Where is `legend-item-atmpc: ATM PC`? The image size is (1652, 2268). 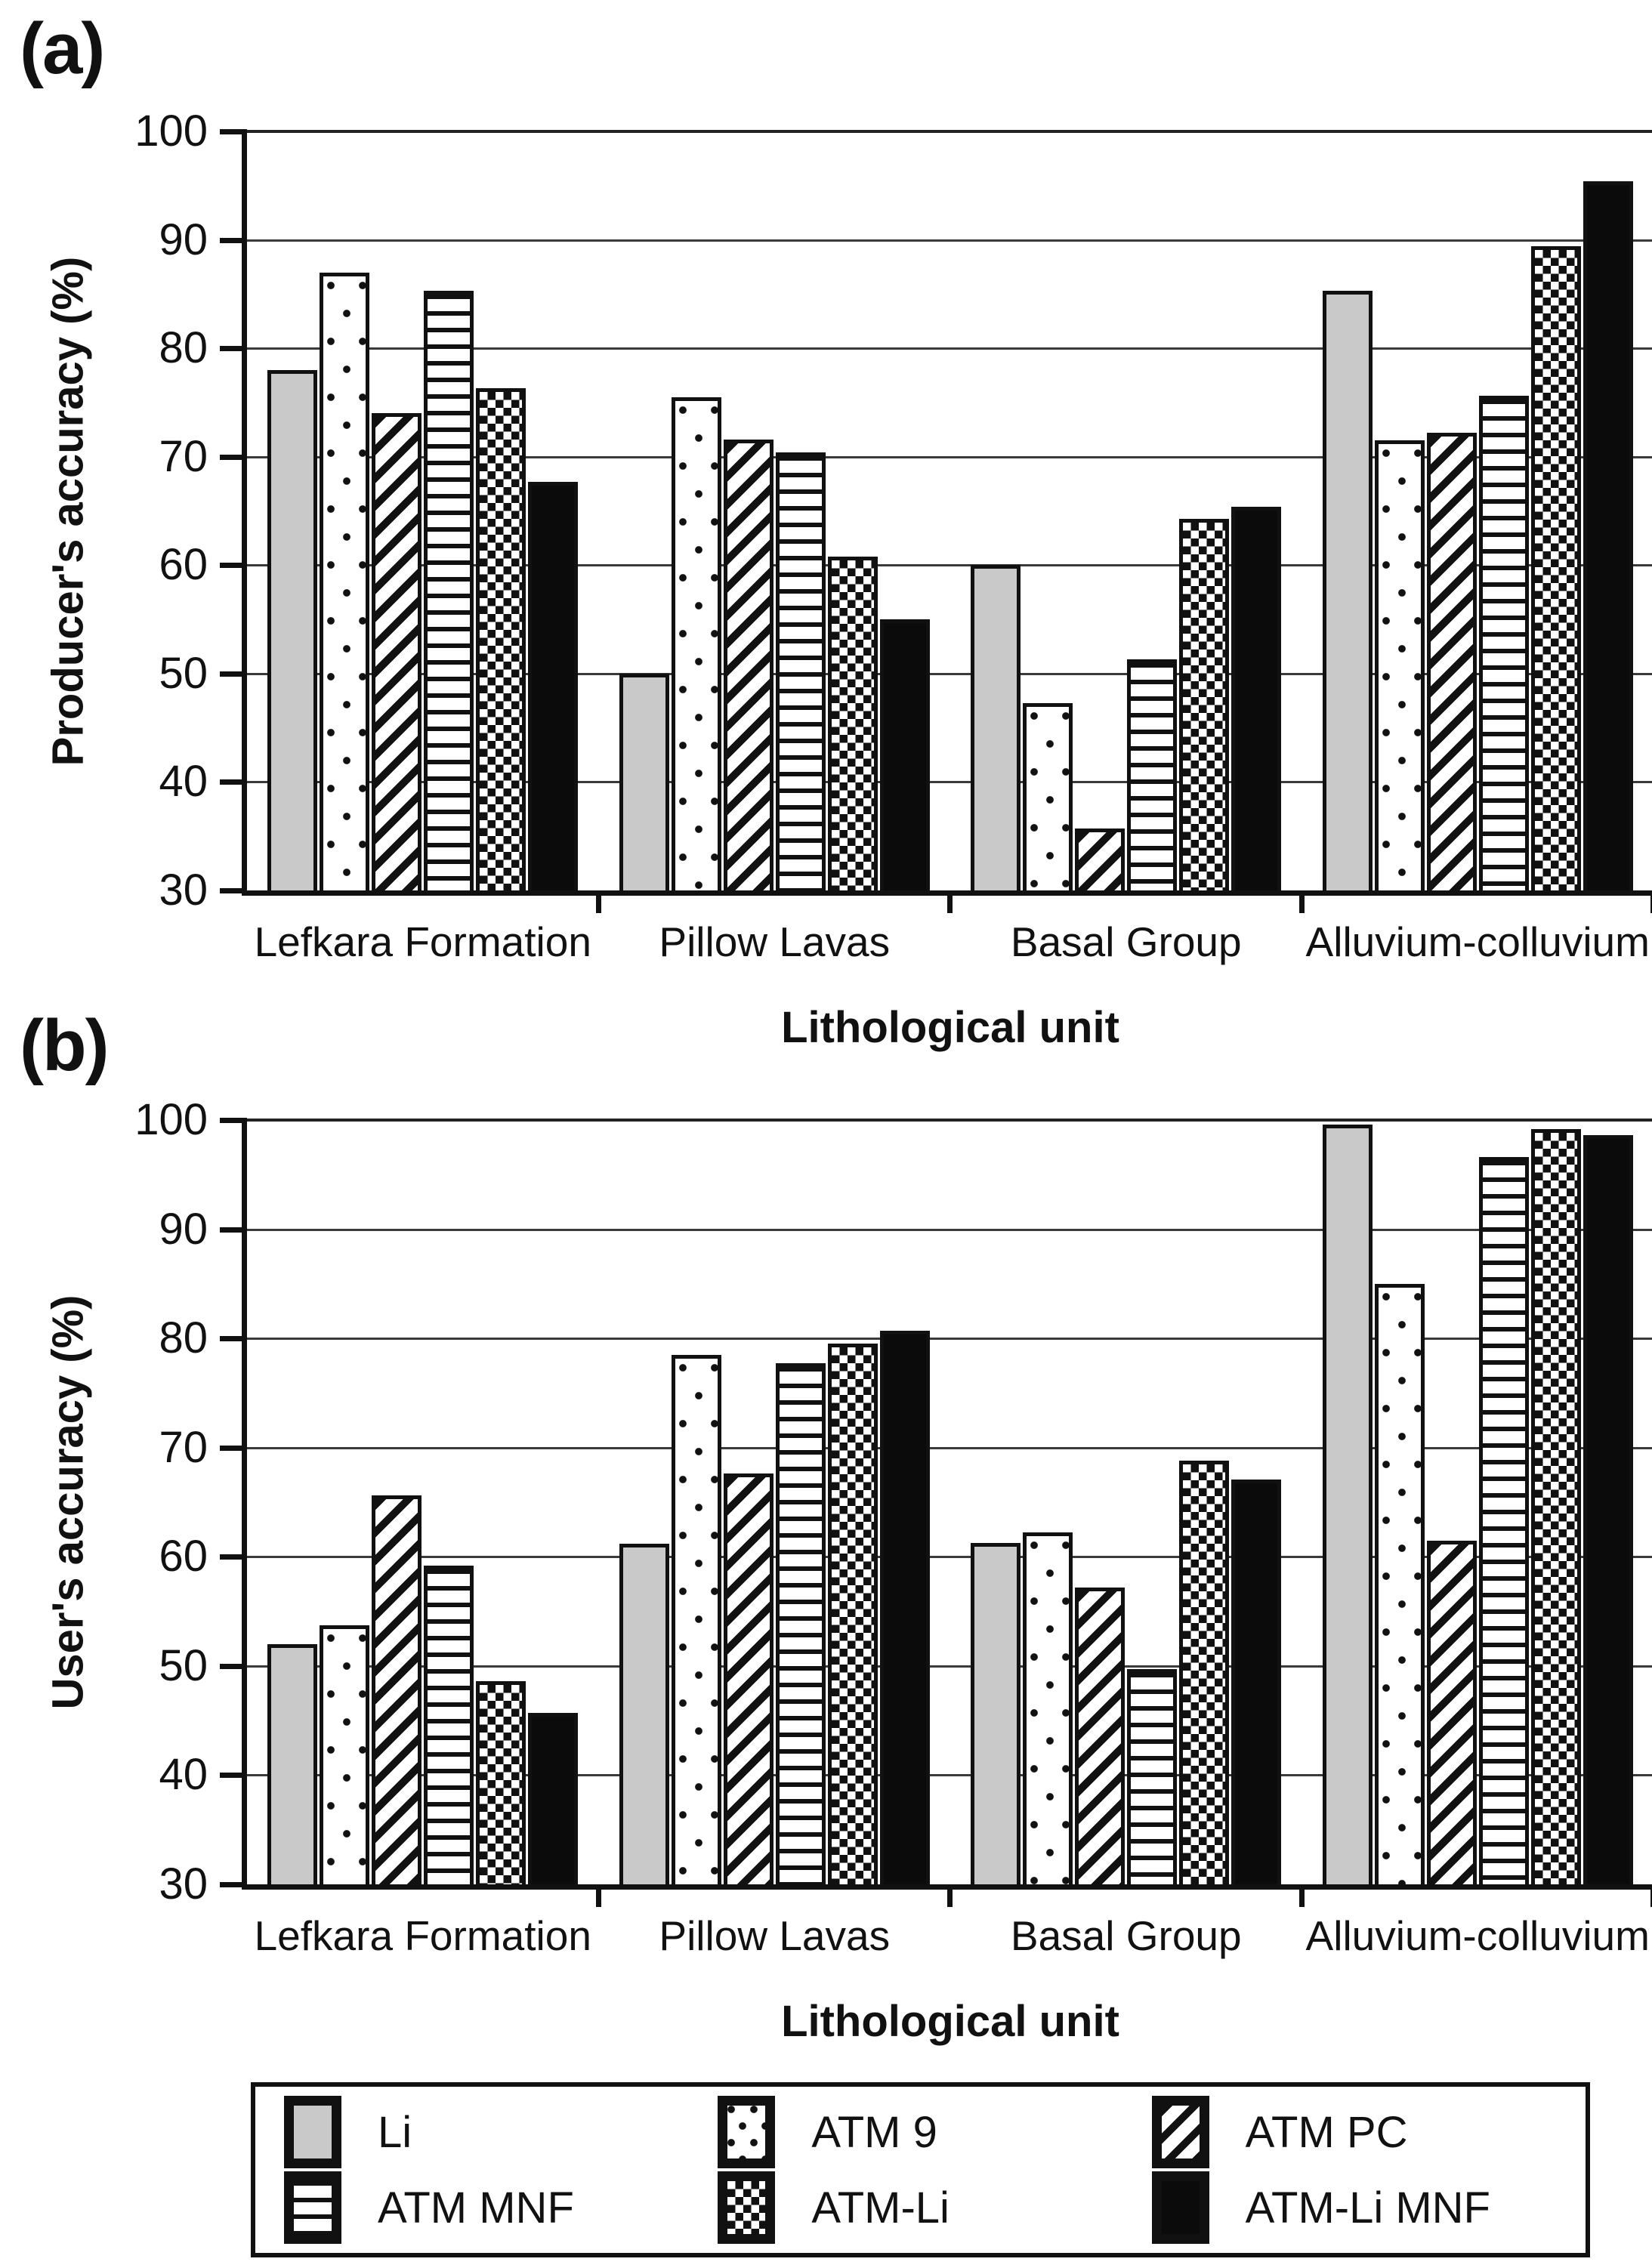
legend-item-atmpc: ATM PC is located at coordinates (1368, 2132).